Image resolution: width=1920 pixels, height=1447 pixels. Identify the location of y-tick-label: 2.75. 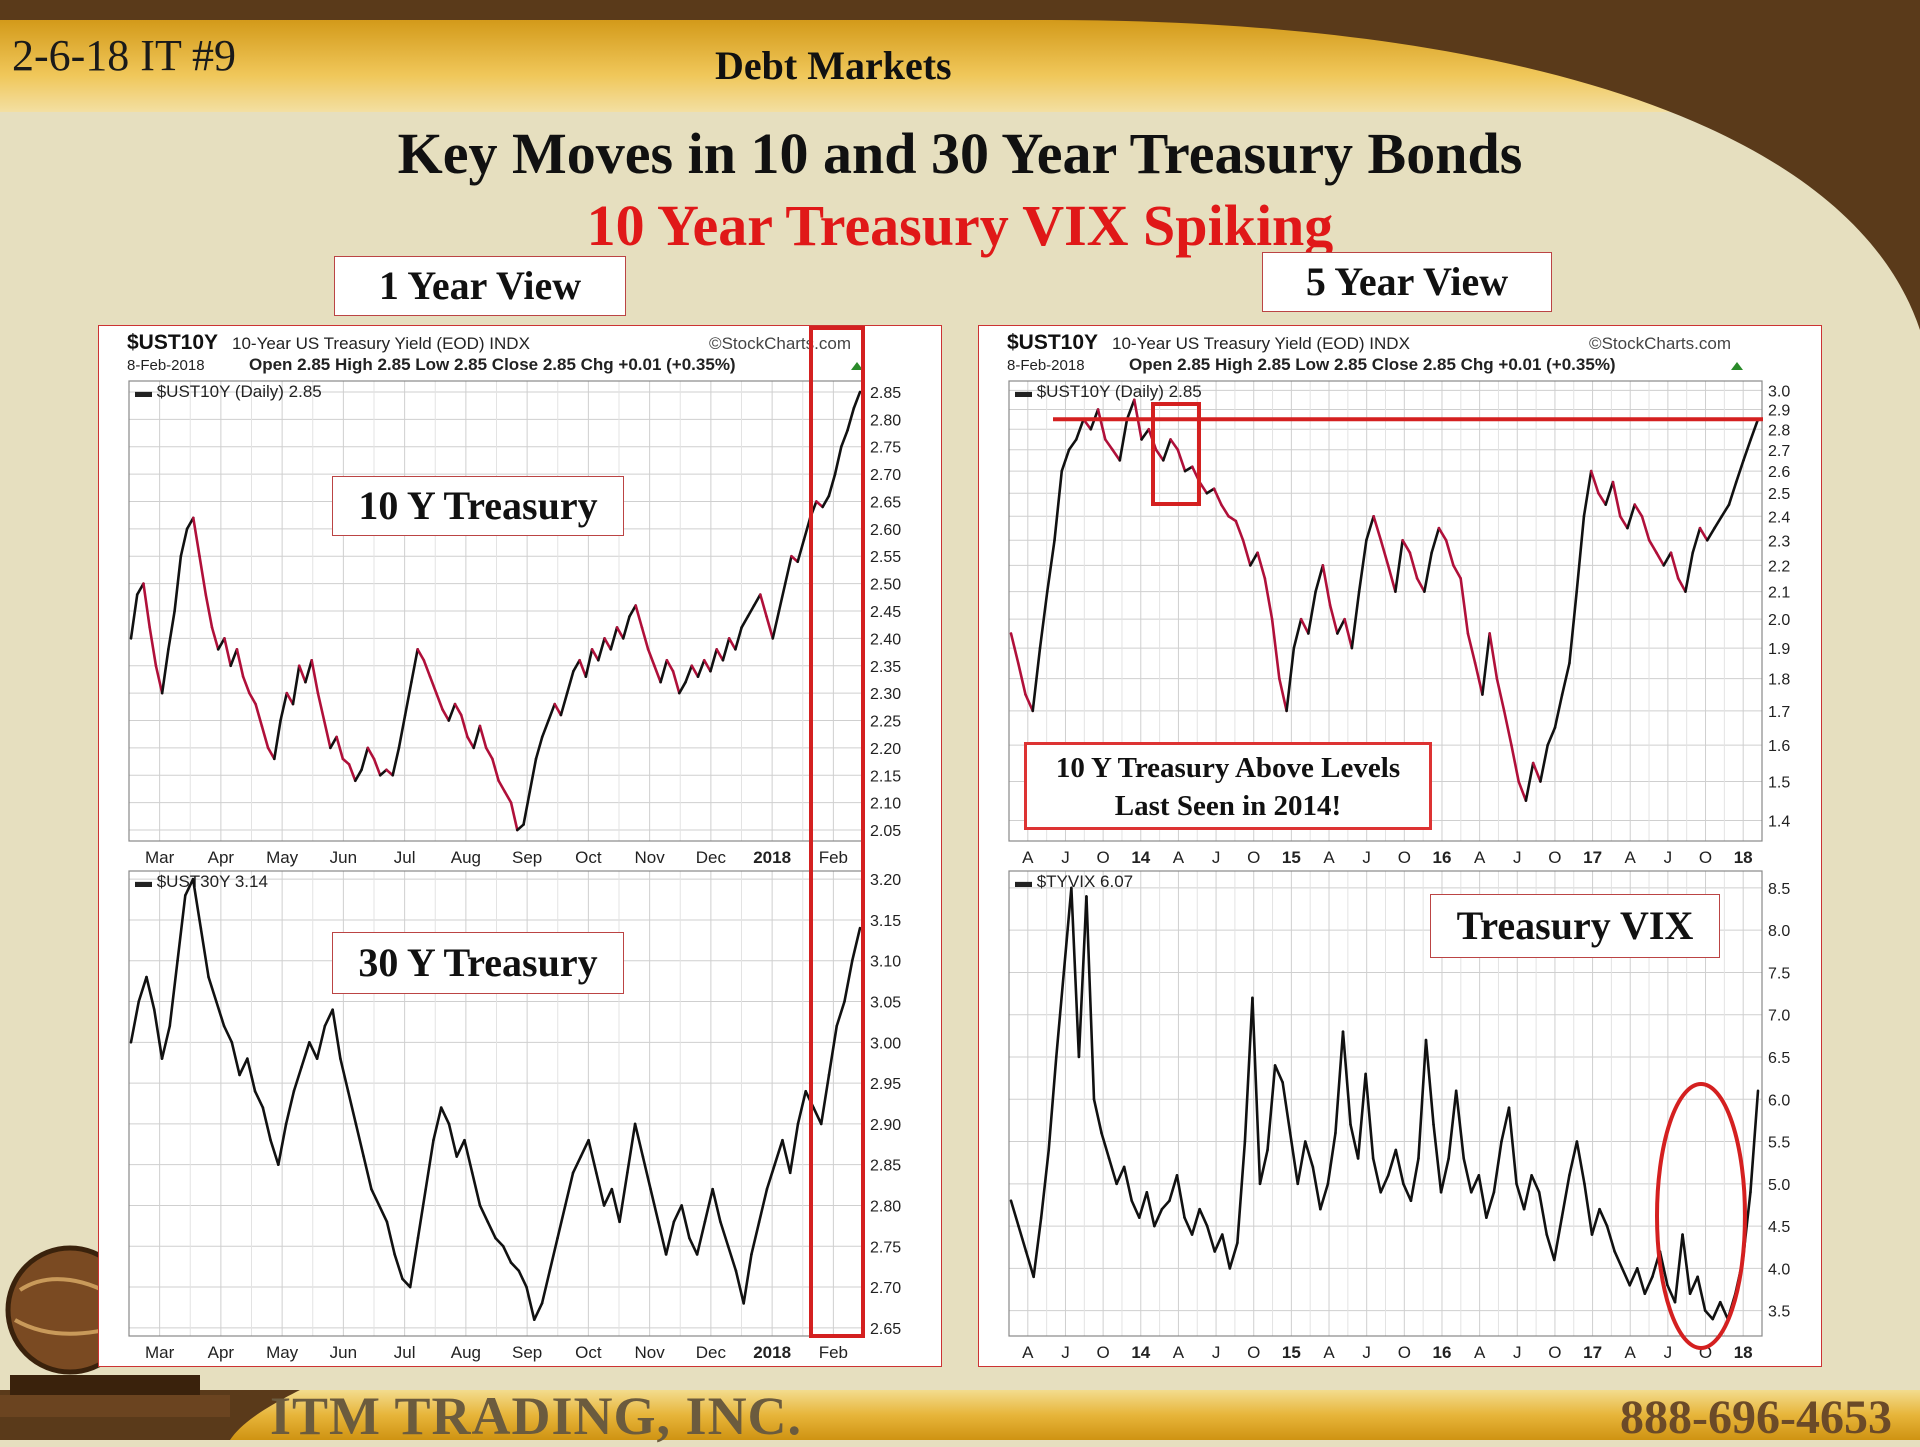
(885, 1247).